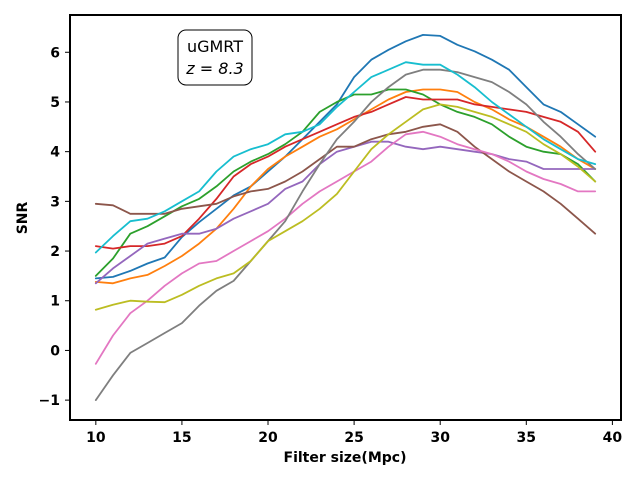  Describe the element at coordinates (55, 53) in the screenshot. I see `y-tick-label: 6` at that location.